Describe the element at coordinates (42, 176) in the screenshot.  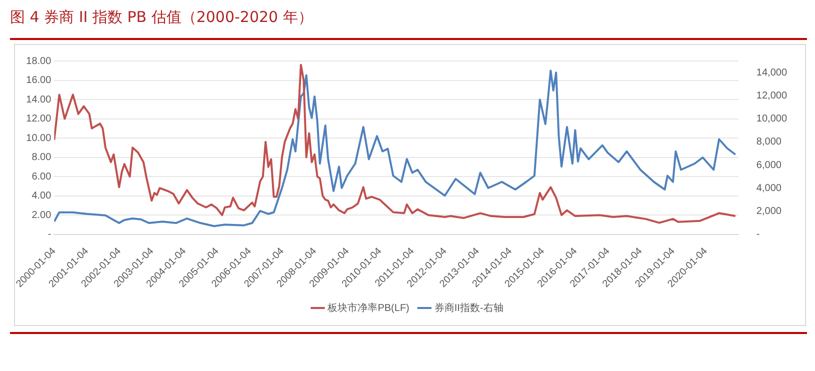
I see `y-tick-label: 6.00` at that location.